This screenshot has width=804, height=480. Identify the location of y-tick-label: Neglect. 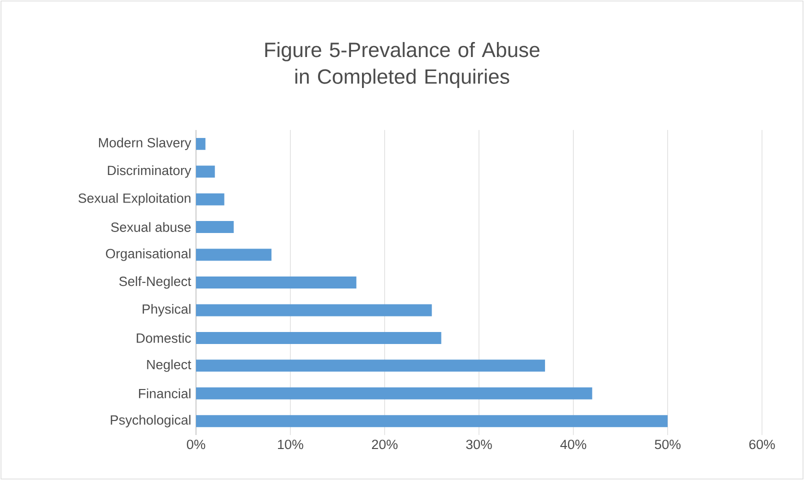
(169, 365).